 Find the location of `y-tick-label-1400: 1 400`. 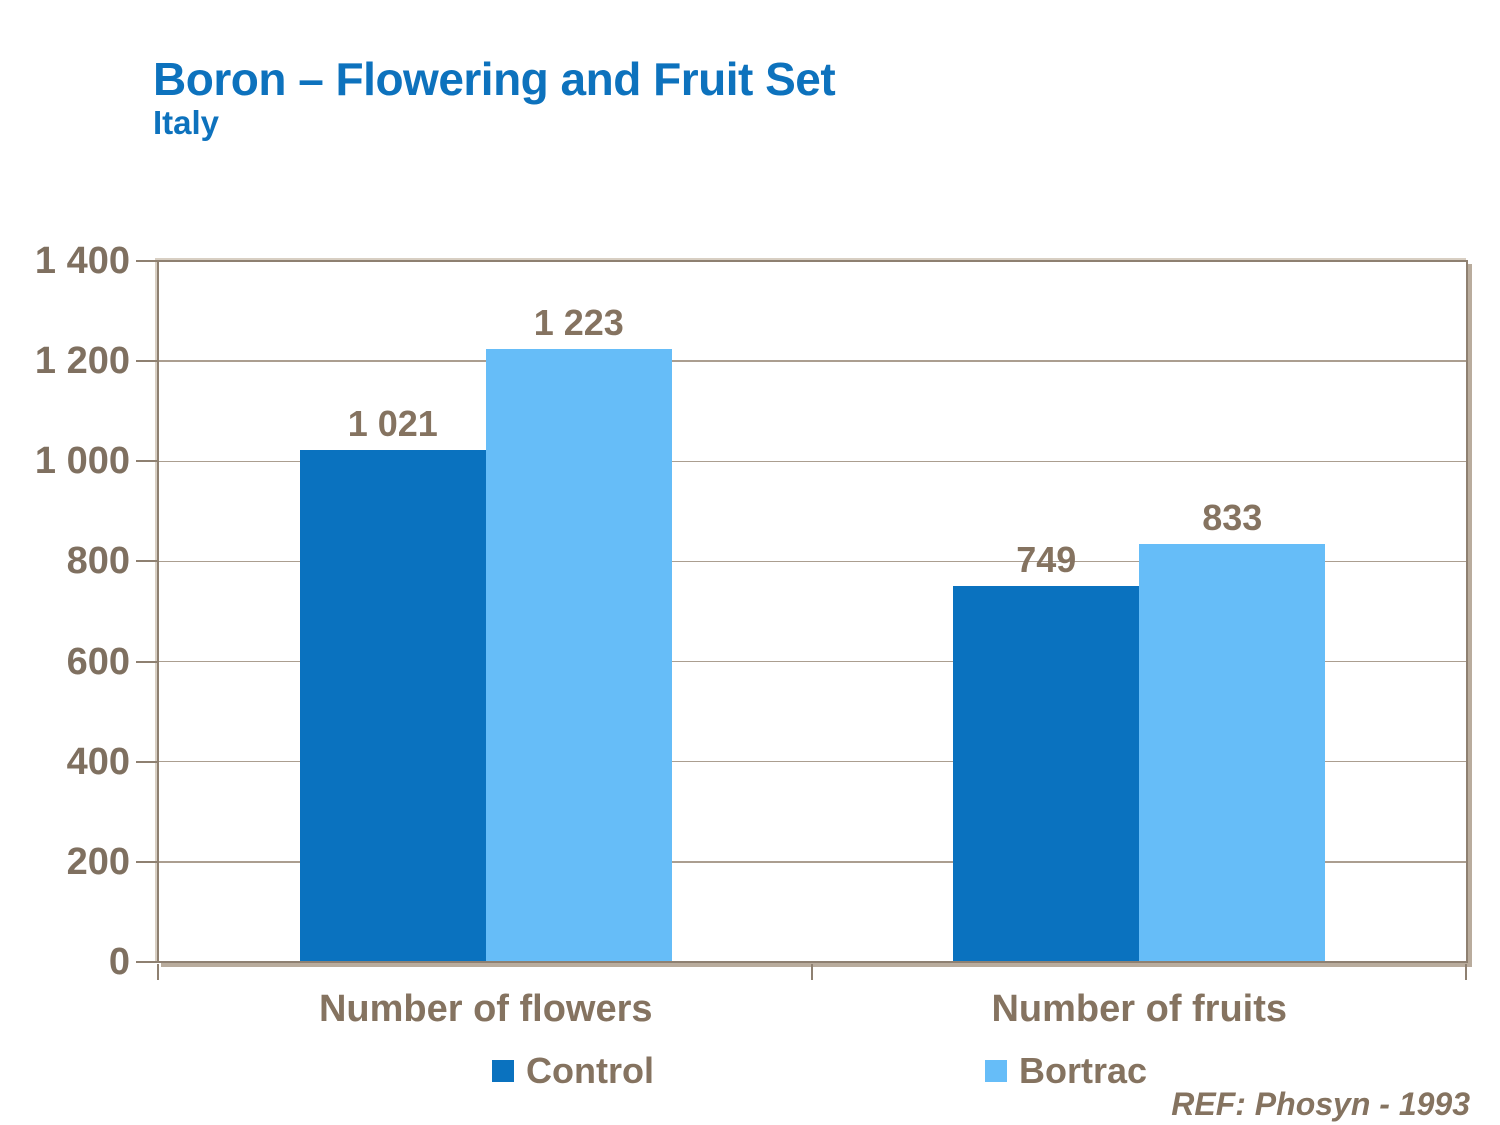

y-tick-label-1400: 1 400 is located at coordinates (82, 261).